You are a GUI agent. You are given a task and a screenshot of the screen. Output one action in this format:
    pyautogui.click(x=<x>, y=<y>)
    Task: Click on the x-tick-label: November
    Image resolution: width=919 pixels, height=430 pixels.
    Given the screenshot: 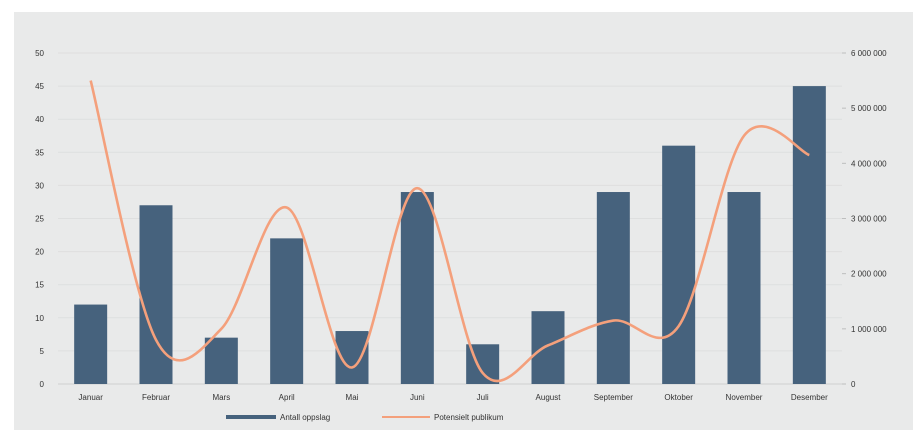 What is the action you would take?
    pyautogui.click(x=744, y=397)
    